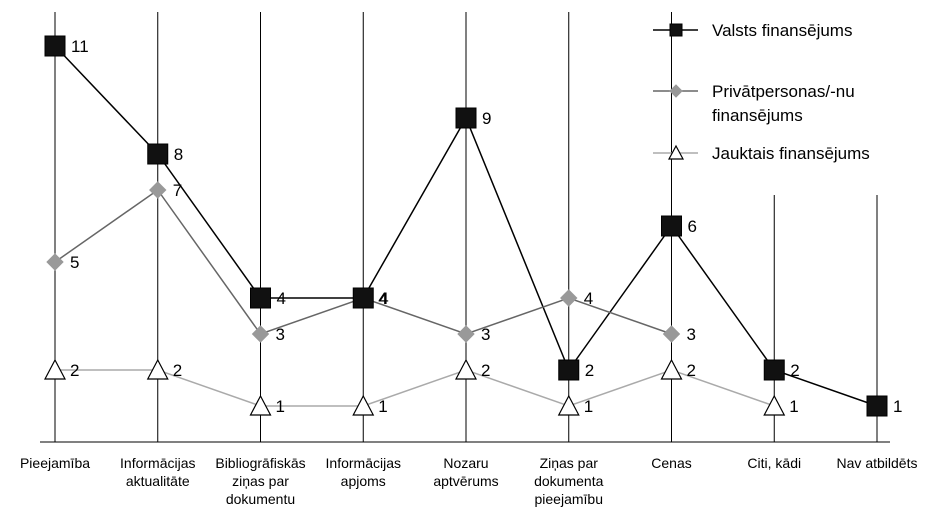 The height and width of the screenshot is (519, 928). Describe the element at coordinates (55, 463) in the screenshot. I see `x-tick-label: Pieejamība` at that location.